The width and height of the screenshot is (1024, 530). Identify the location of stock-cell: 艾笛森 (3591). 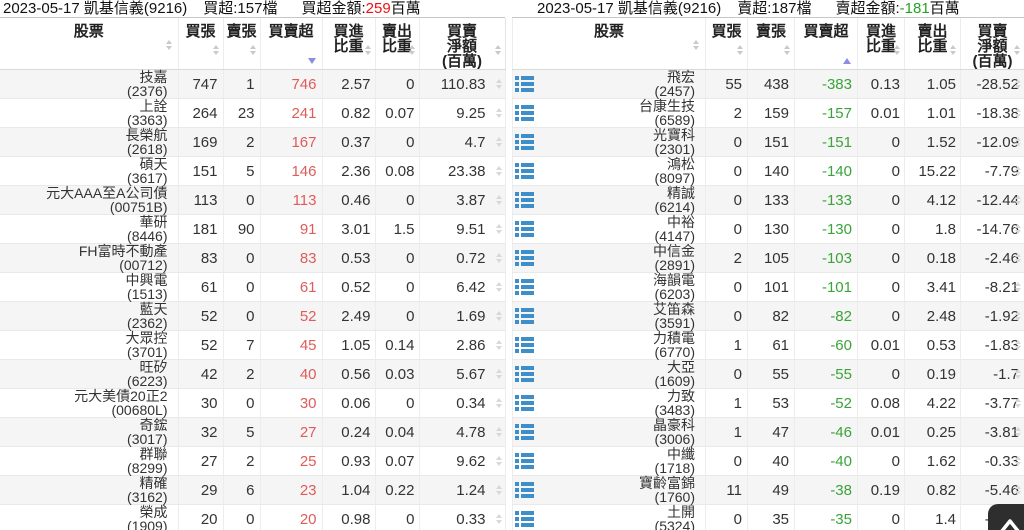
(609, 316).